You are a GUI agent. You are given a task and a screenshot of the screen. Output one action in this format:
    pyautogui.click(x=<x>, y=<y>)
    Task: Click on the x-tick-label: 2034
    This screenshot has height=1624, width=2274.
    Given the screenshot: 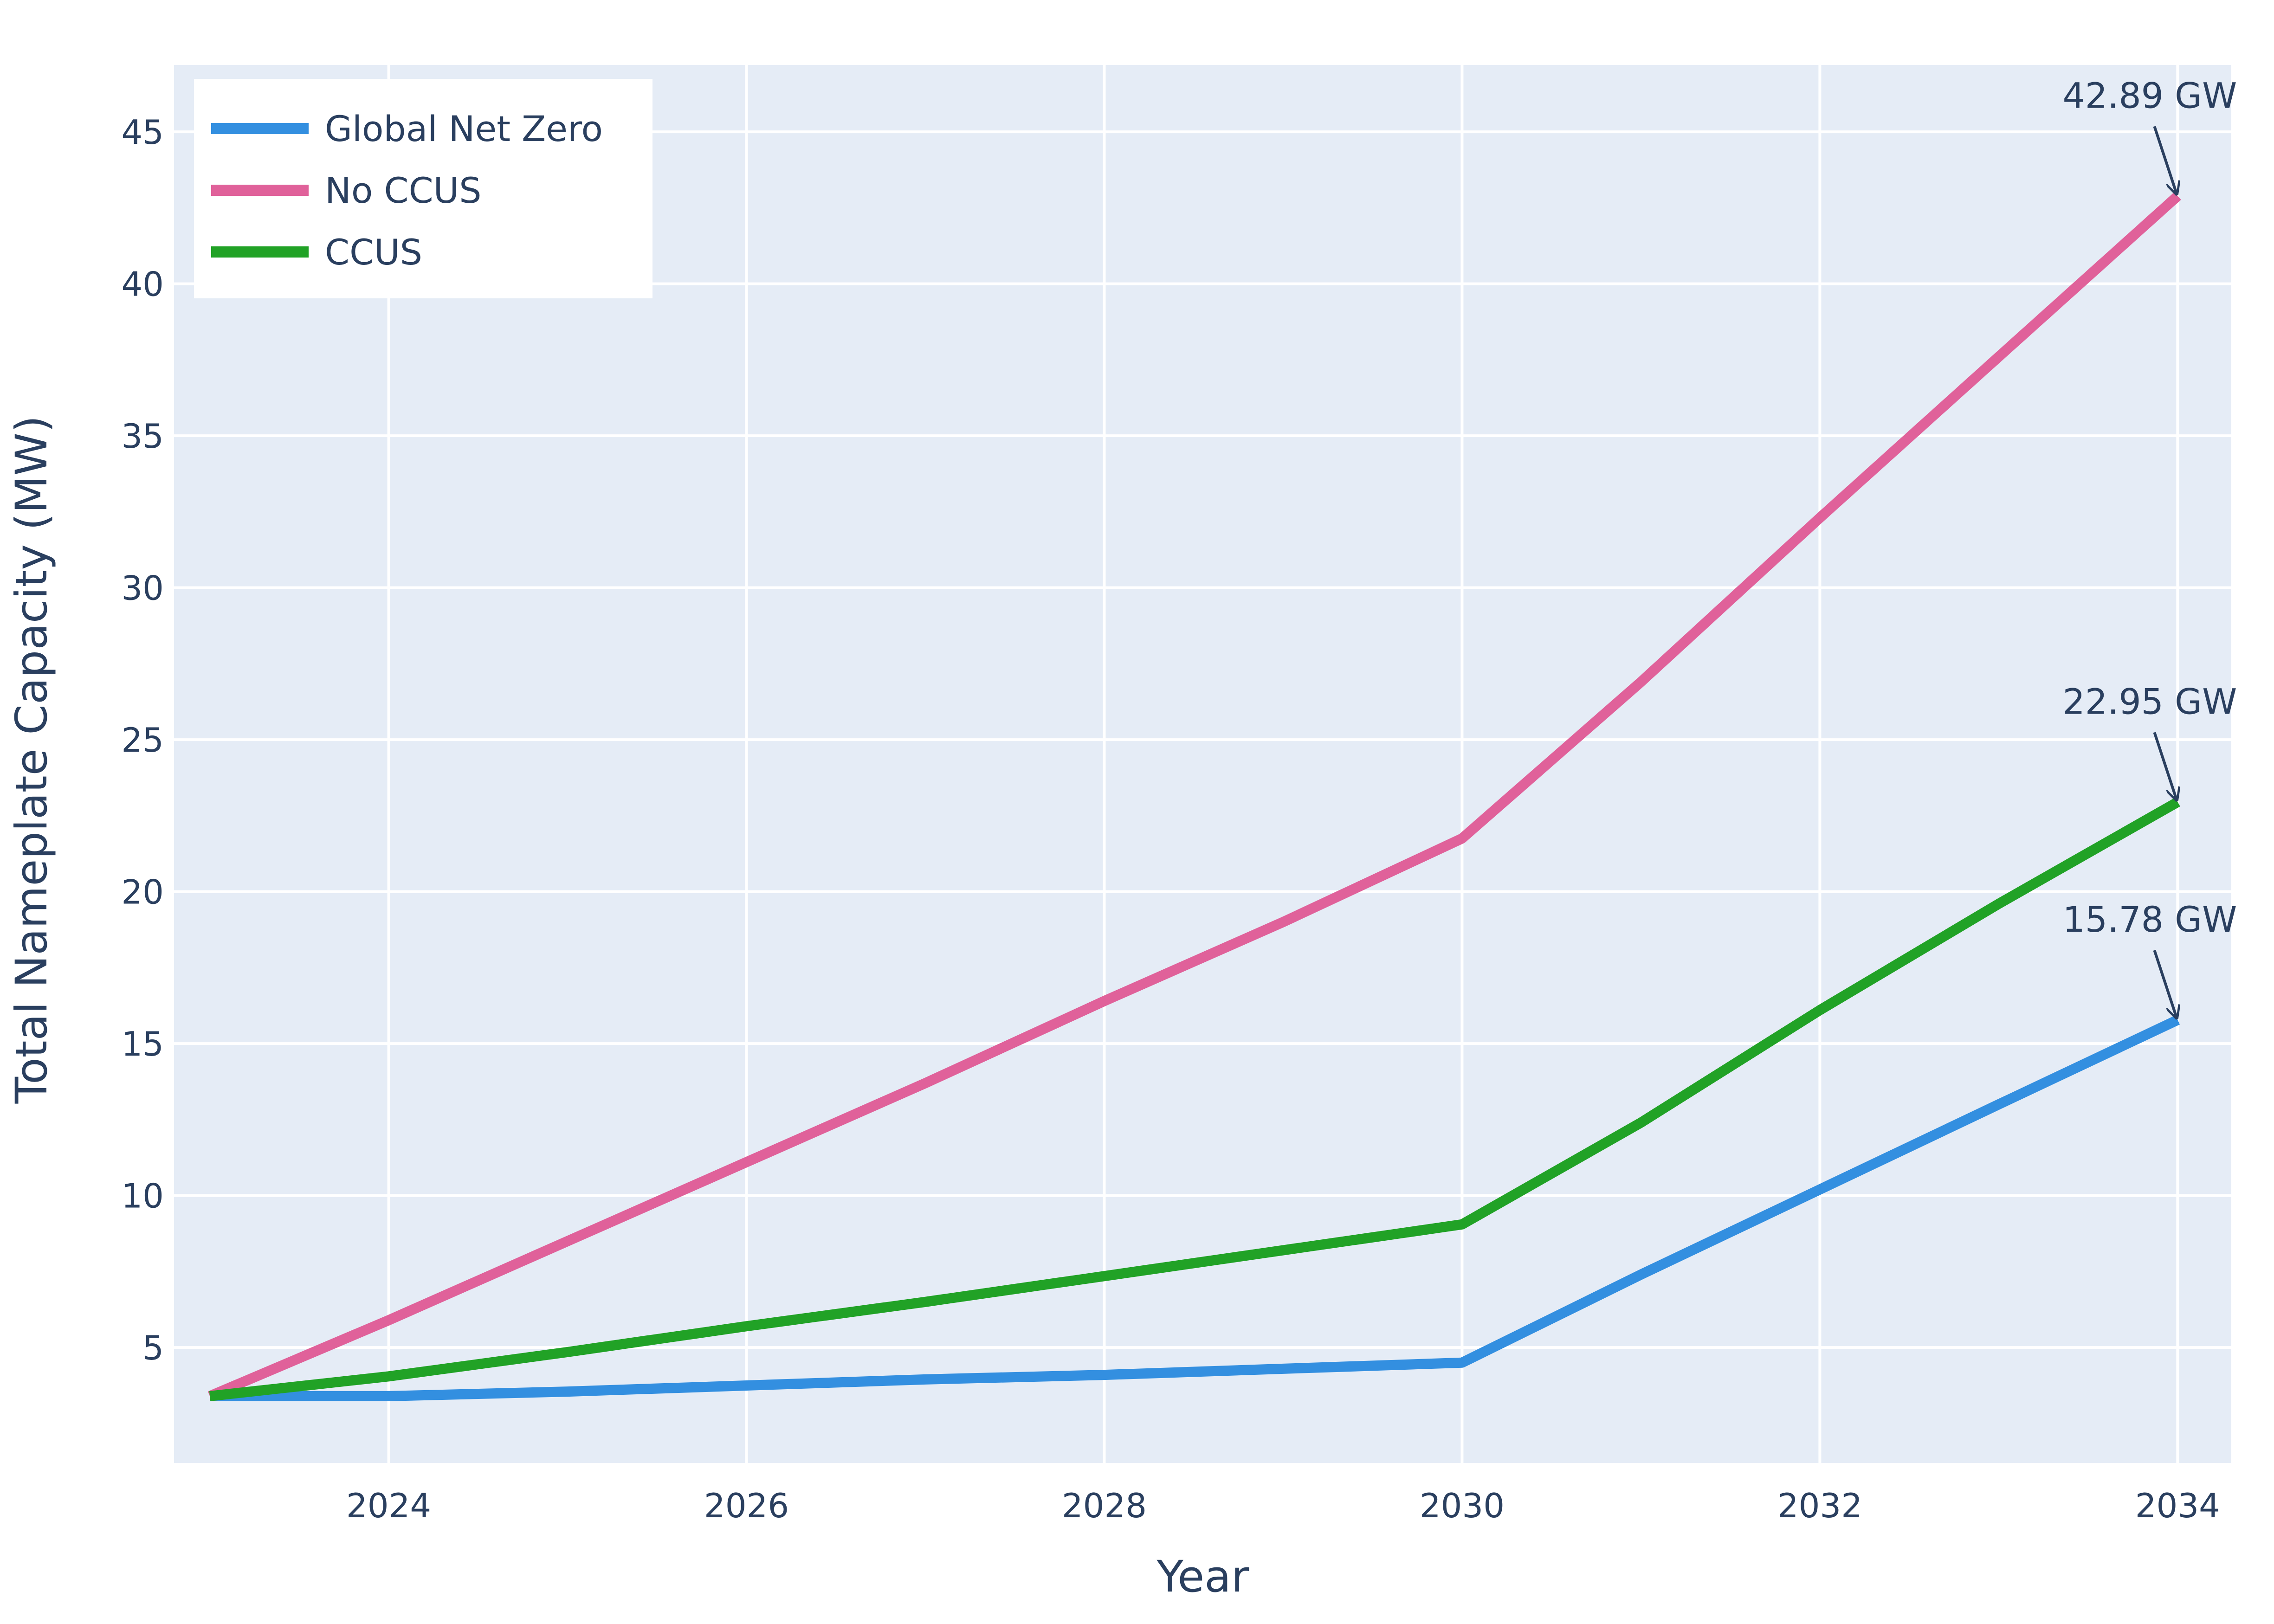 What is the action you would take?
    pyautogui.click(x=2177, y=1506)
    